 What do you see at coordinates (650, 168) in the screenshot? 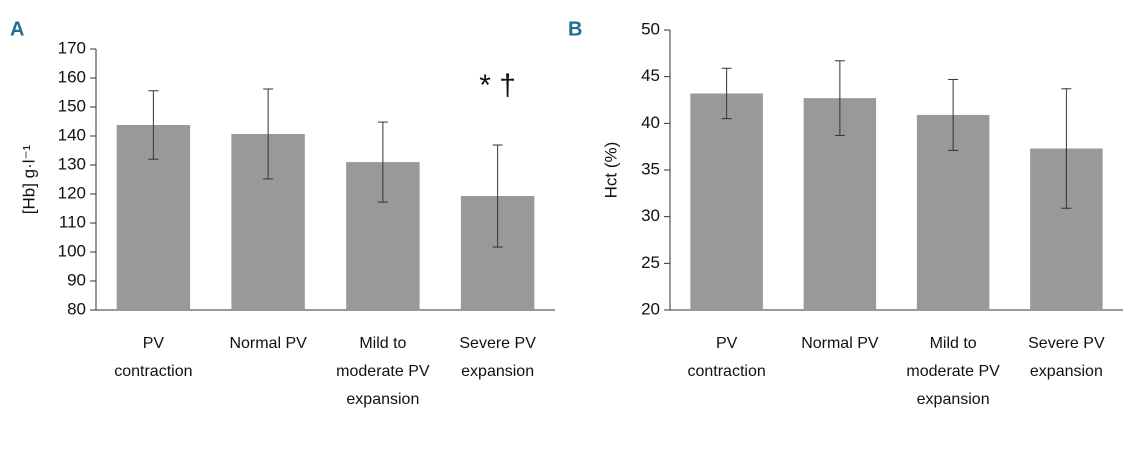
I see `y-tick-label: 35` at bounding box center [650, 168].